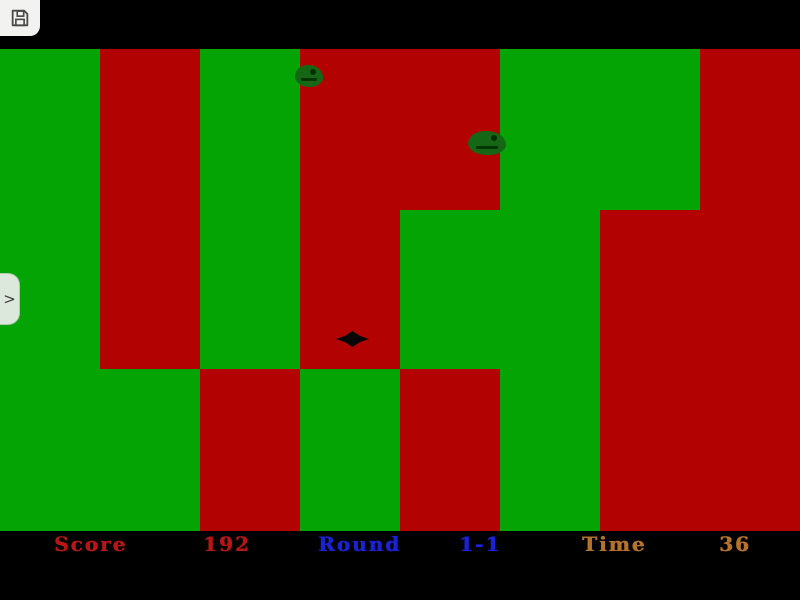  I want to click on sidebar-expand-toggle: >, so click(10, 299).